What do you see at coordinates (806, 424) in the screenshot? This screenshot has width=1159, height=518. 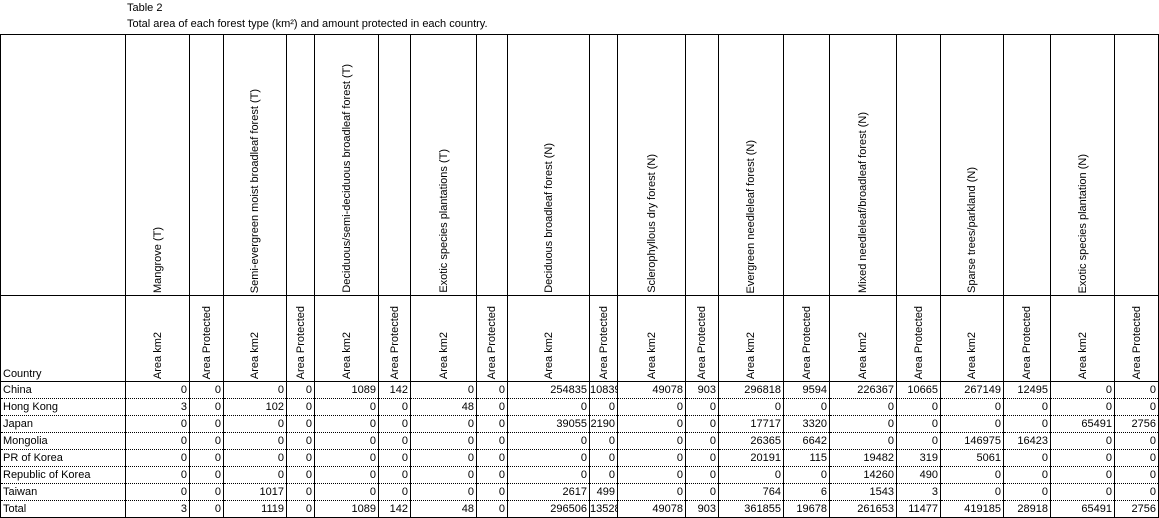 I see `value-cell: 3320` at bounding box center [806, 424].